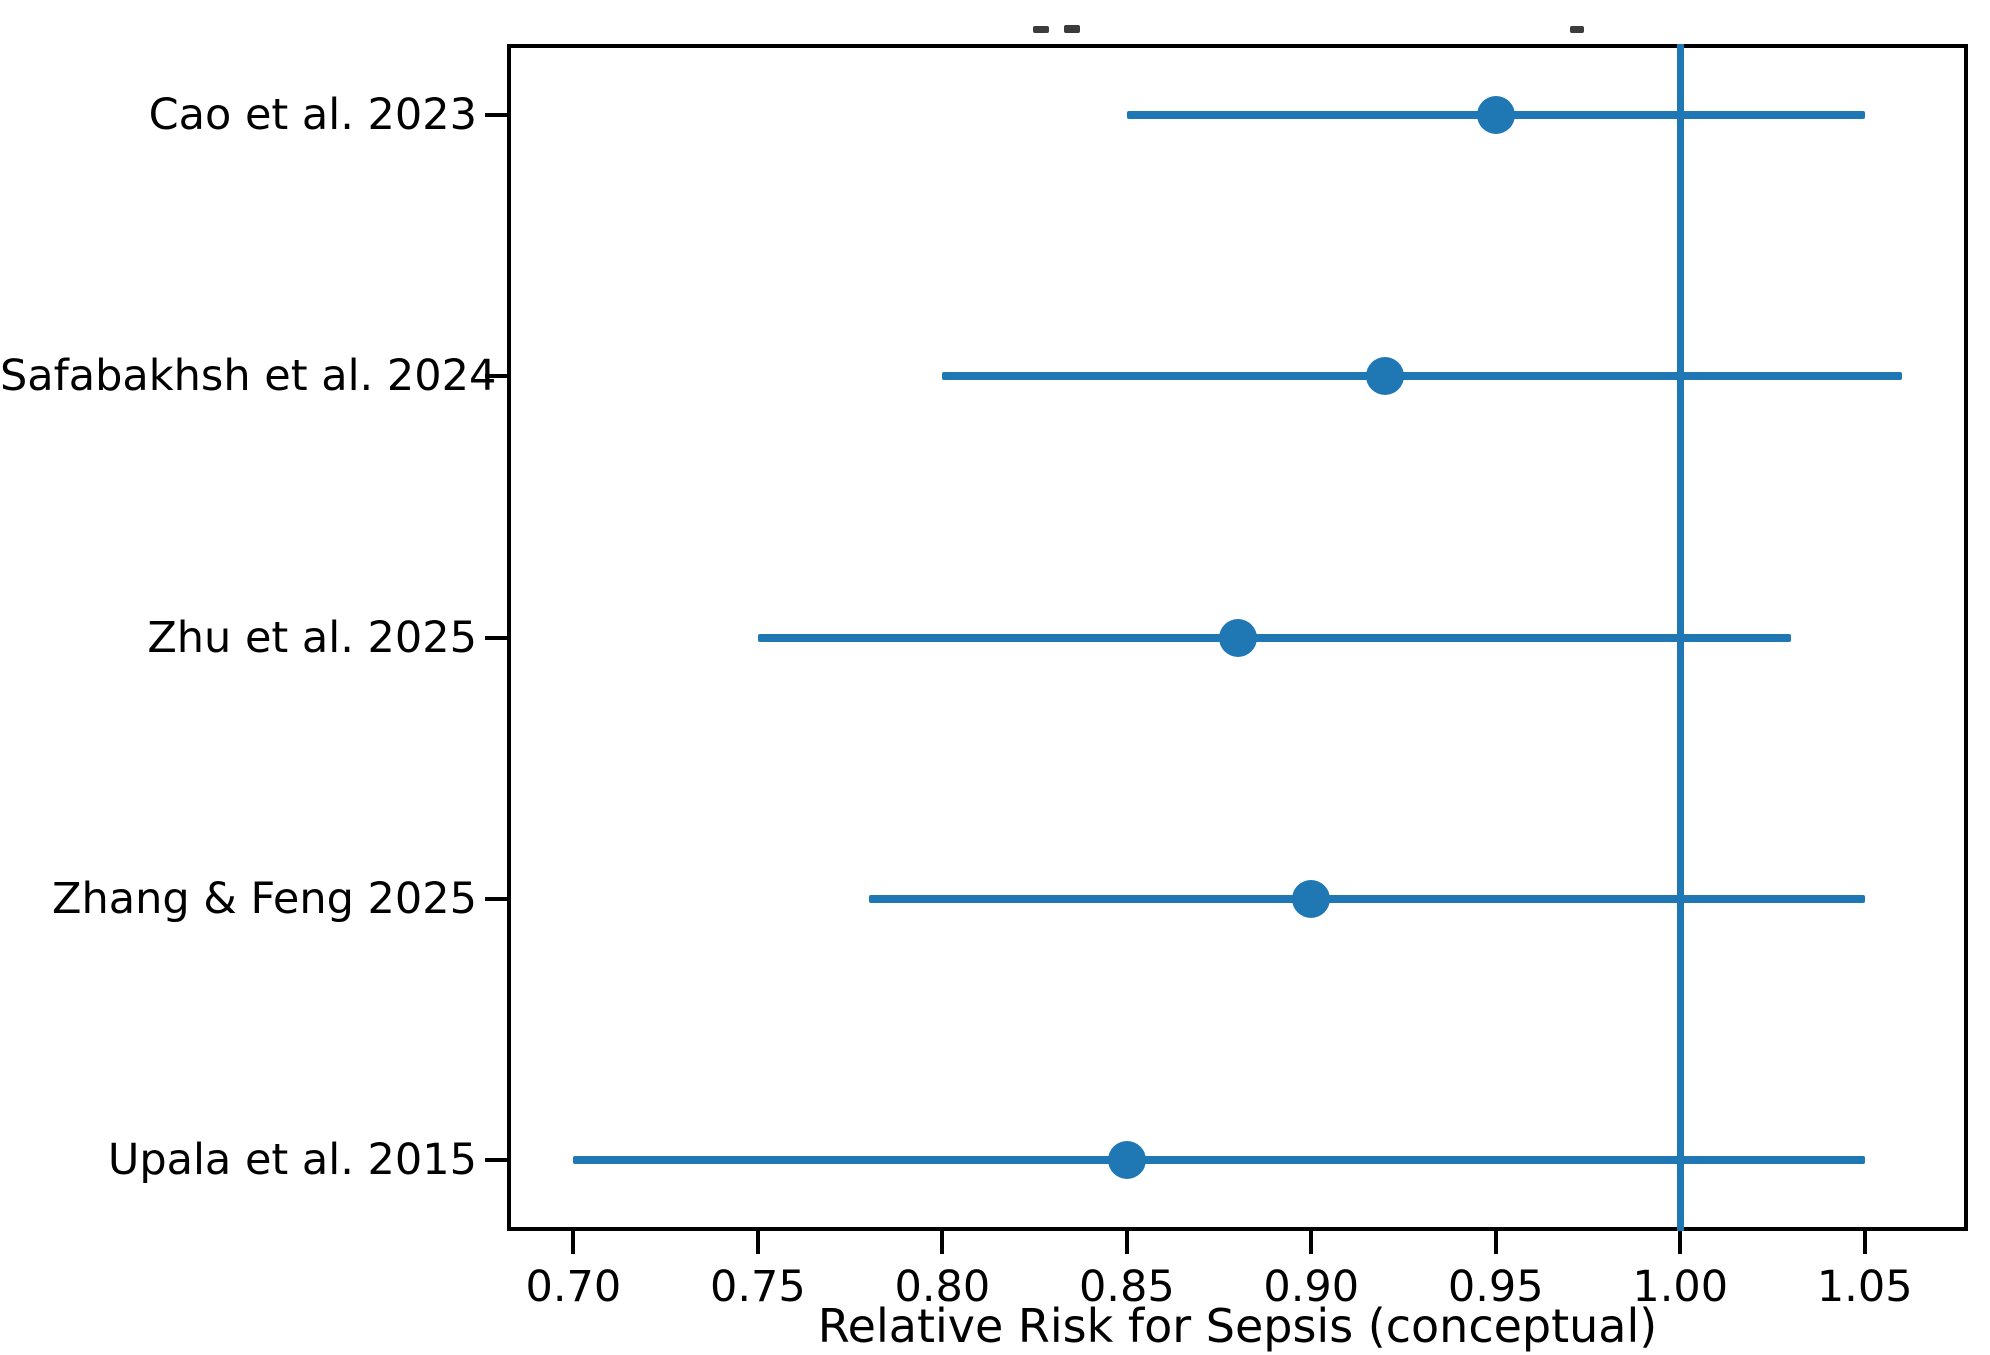 The width and height of the screenshot is (1990, 1355). I want to click on x-axis-tick-label: 1.00, so click(1680, 1287).